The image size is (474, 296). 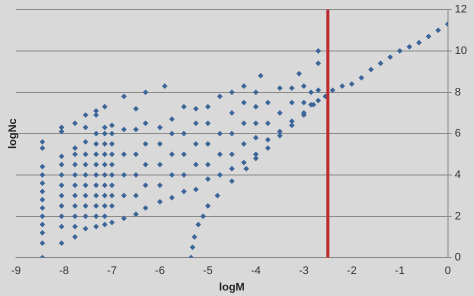 I want to click on y-tick-label: 0, so click(x=457, y=258).